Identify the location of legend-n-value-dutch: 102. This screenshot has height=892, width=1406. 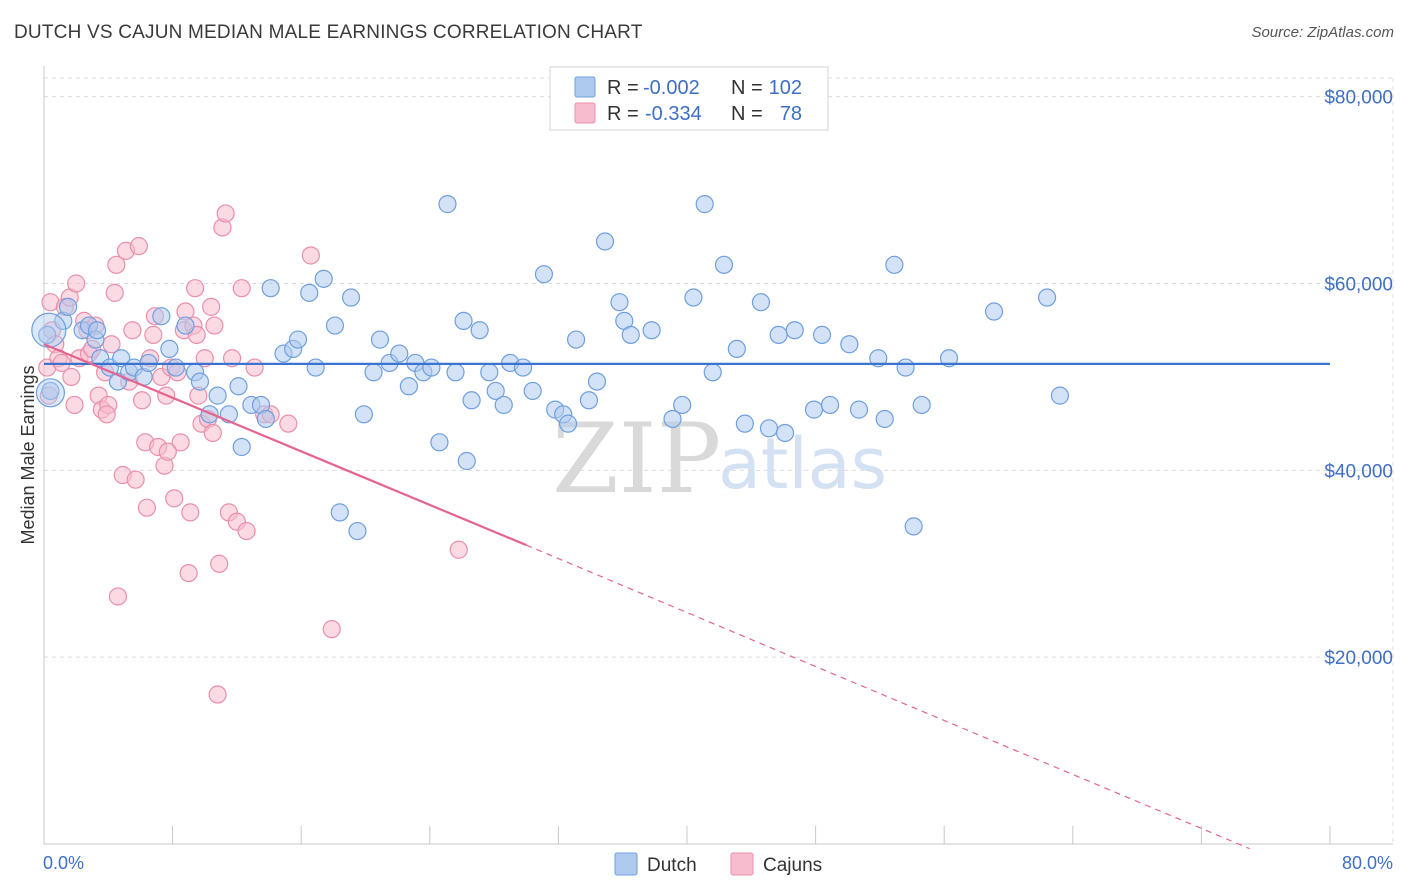
(785, 88).